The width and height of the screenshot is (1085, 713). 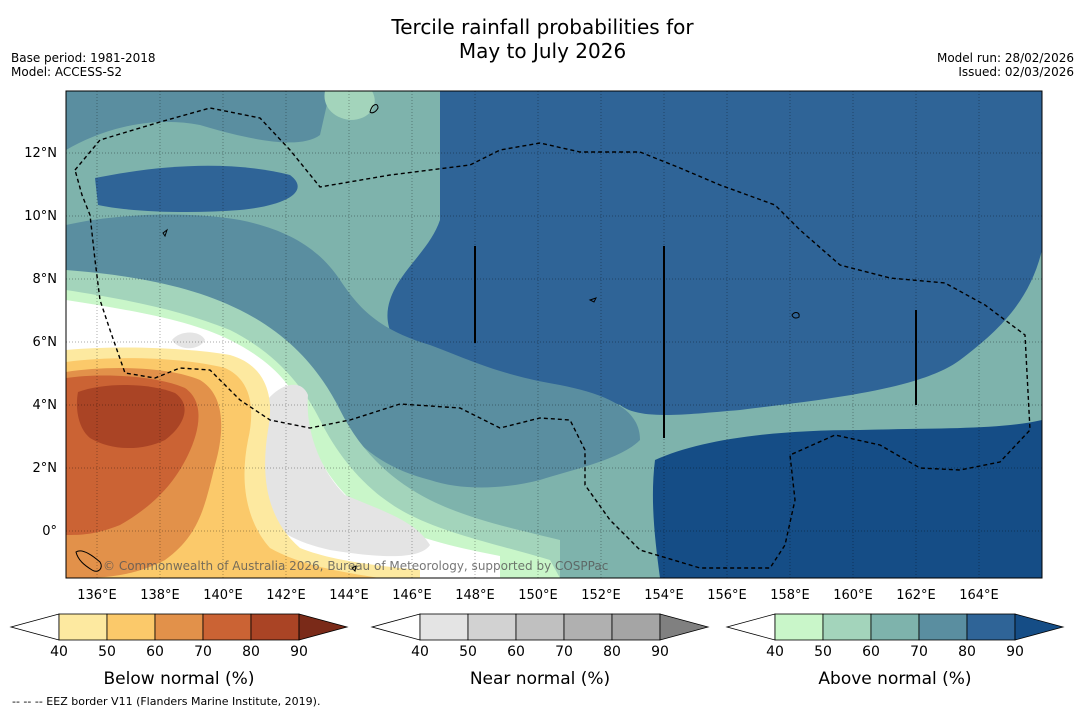 I want to click on near-normal-title: Near normal (%), so click(x=540, y=679).